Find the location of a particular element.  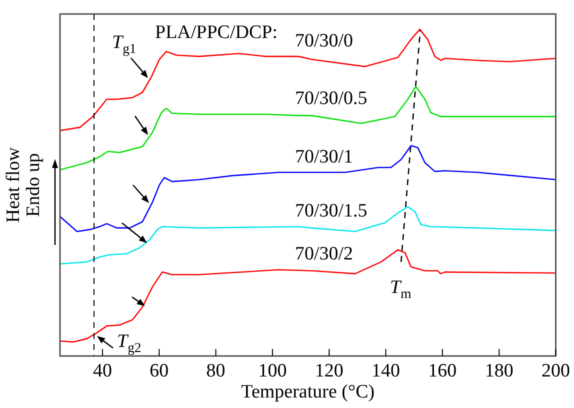

series-label: 70/30/1.5 is located at coordinates (331, 211).